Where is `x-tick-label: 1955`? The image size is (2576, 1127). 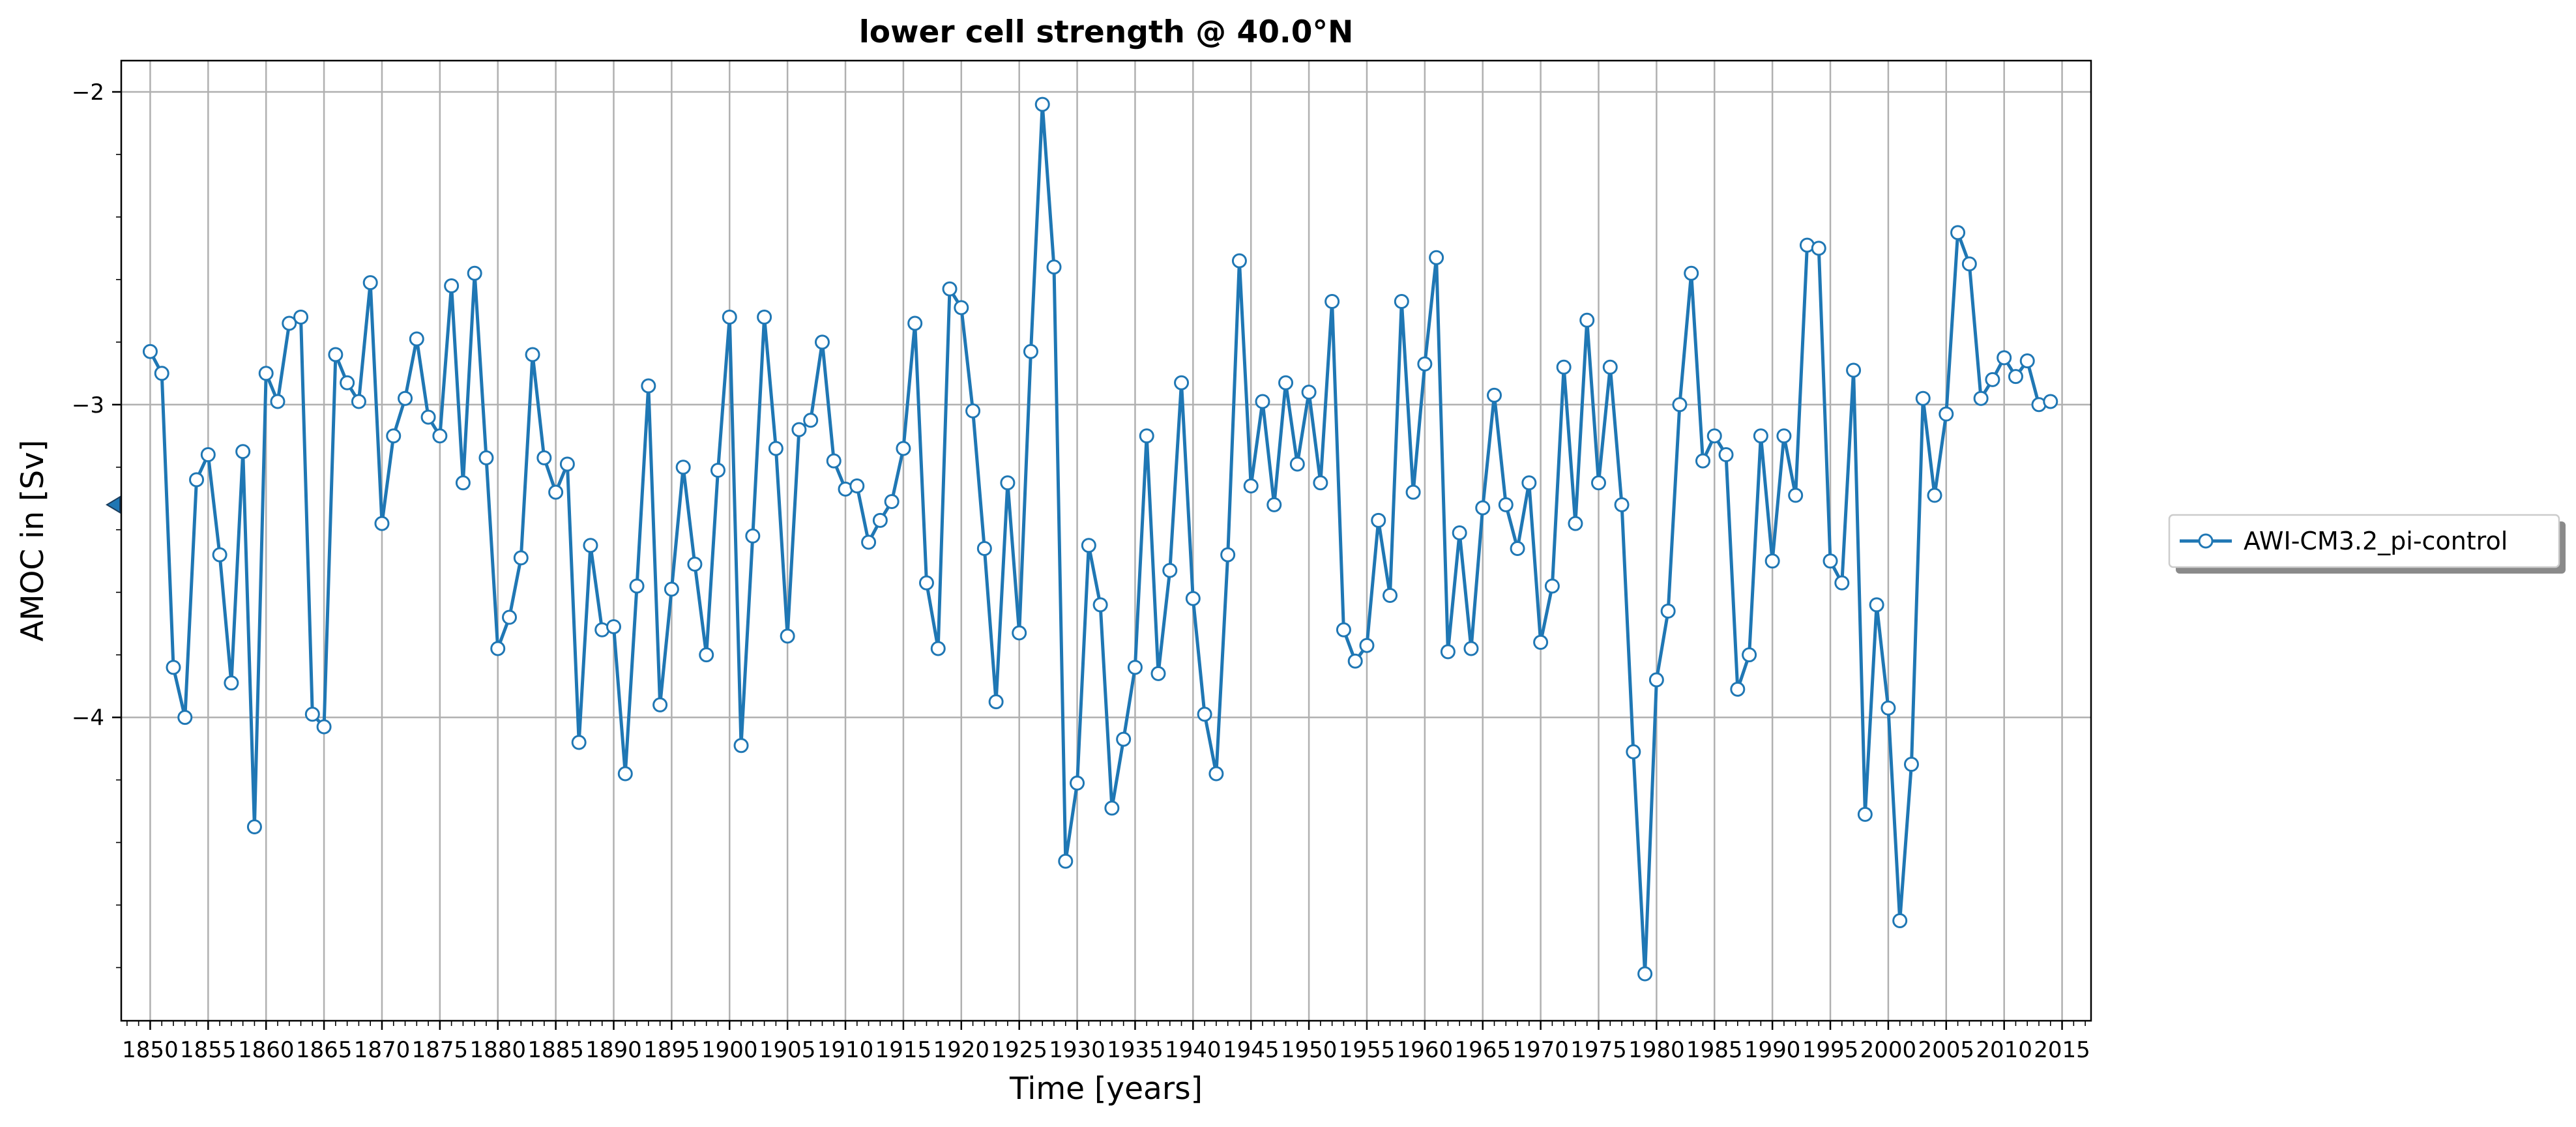 x-tick-label: 1955 is located at coordinates (1367, 1050).